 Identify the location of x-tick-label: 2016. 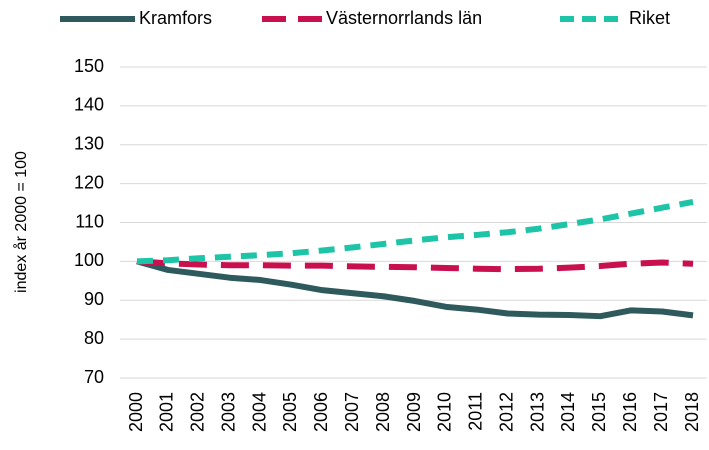
(630, 412).